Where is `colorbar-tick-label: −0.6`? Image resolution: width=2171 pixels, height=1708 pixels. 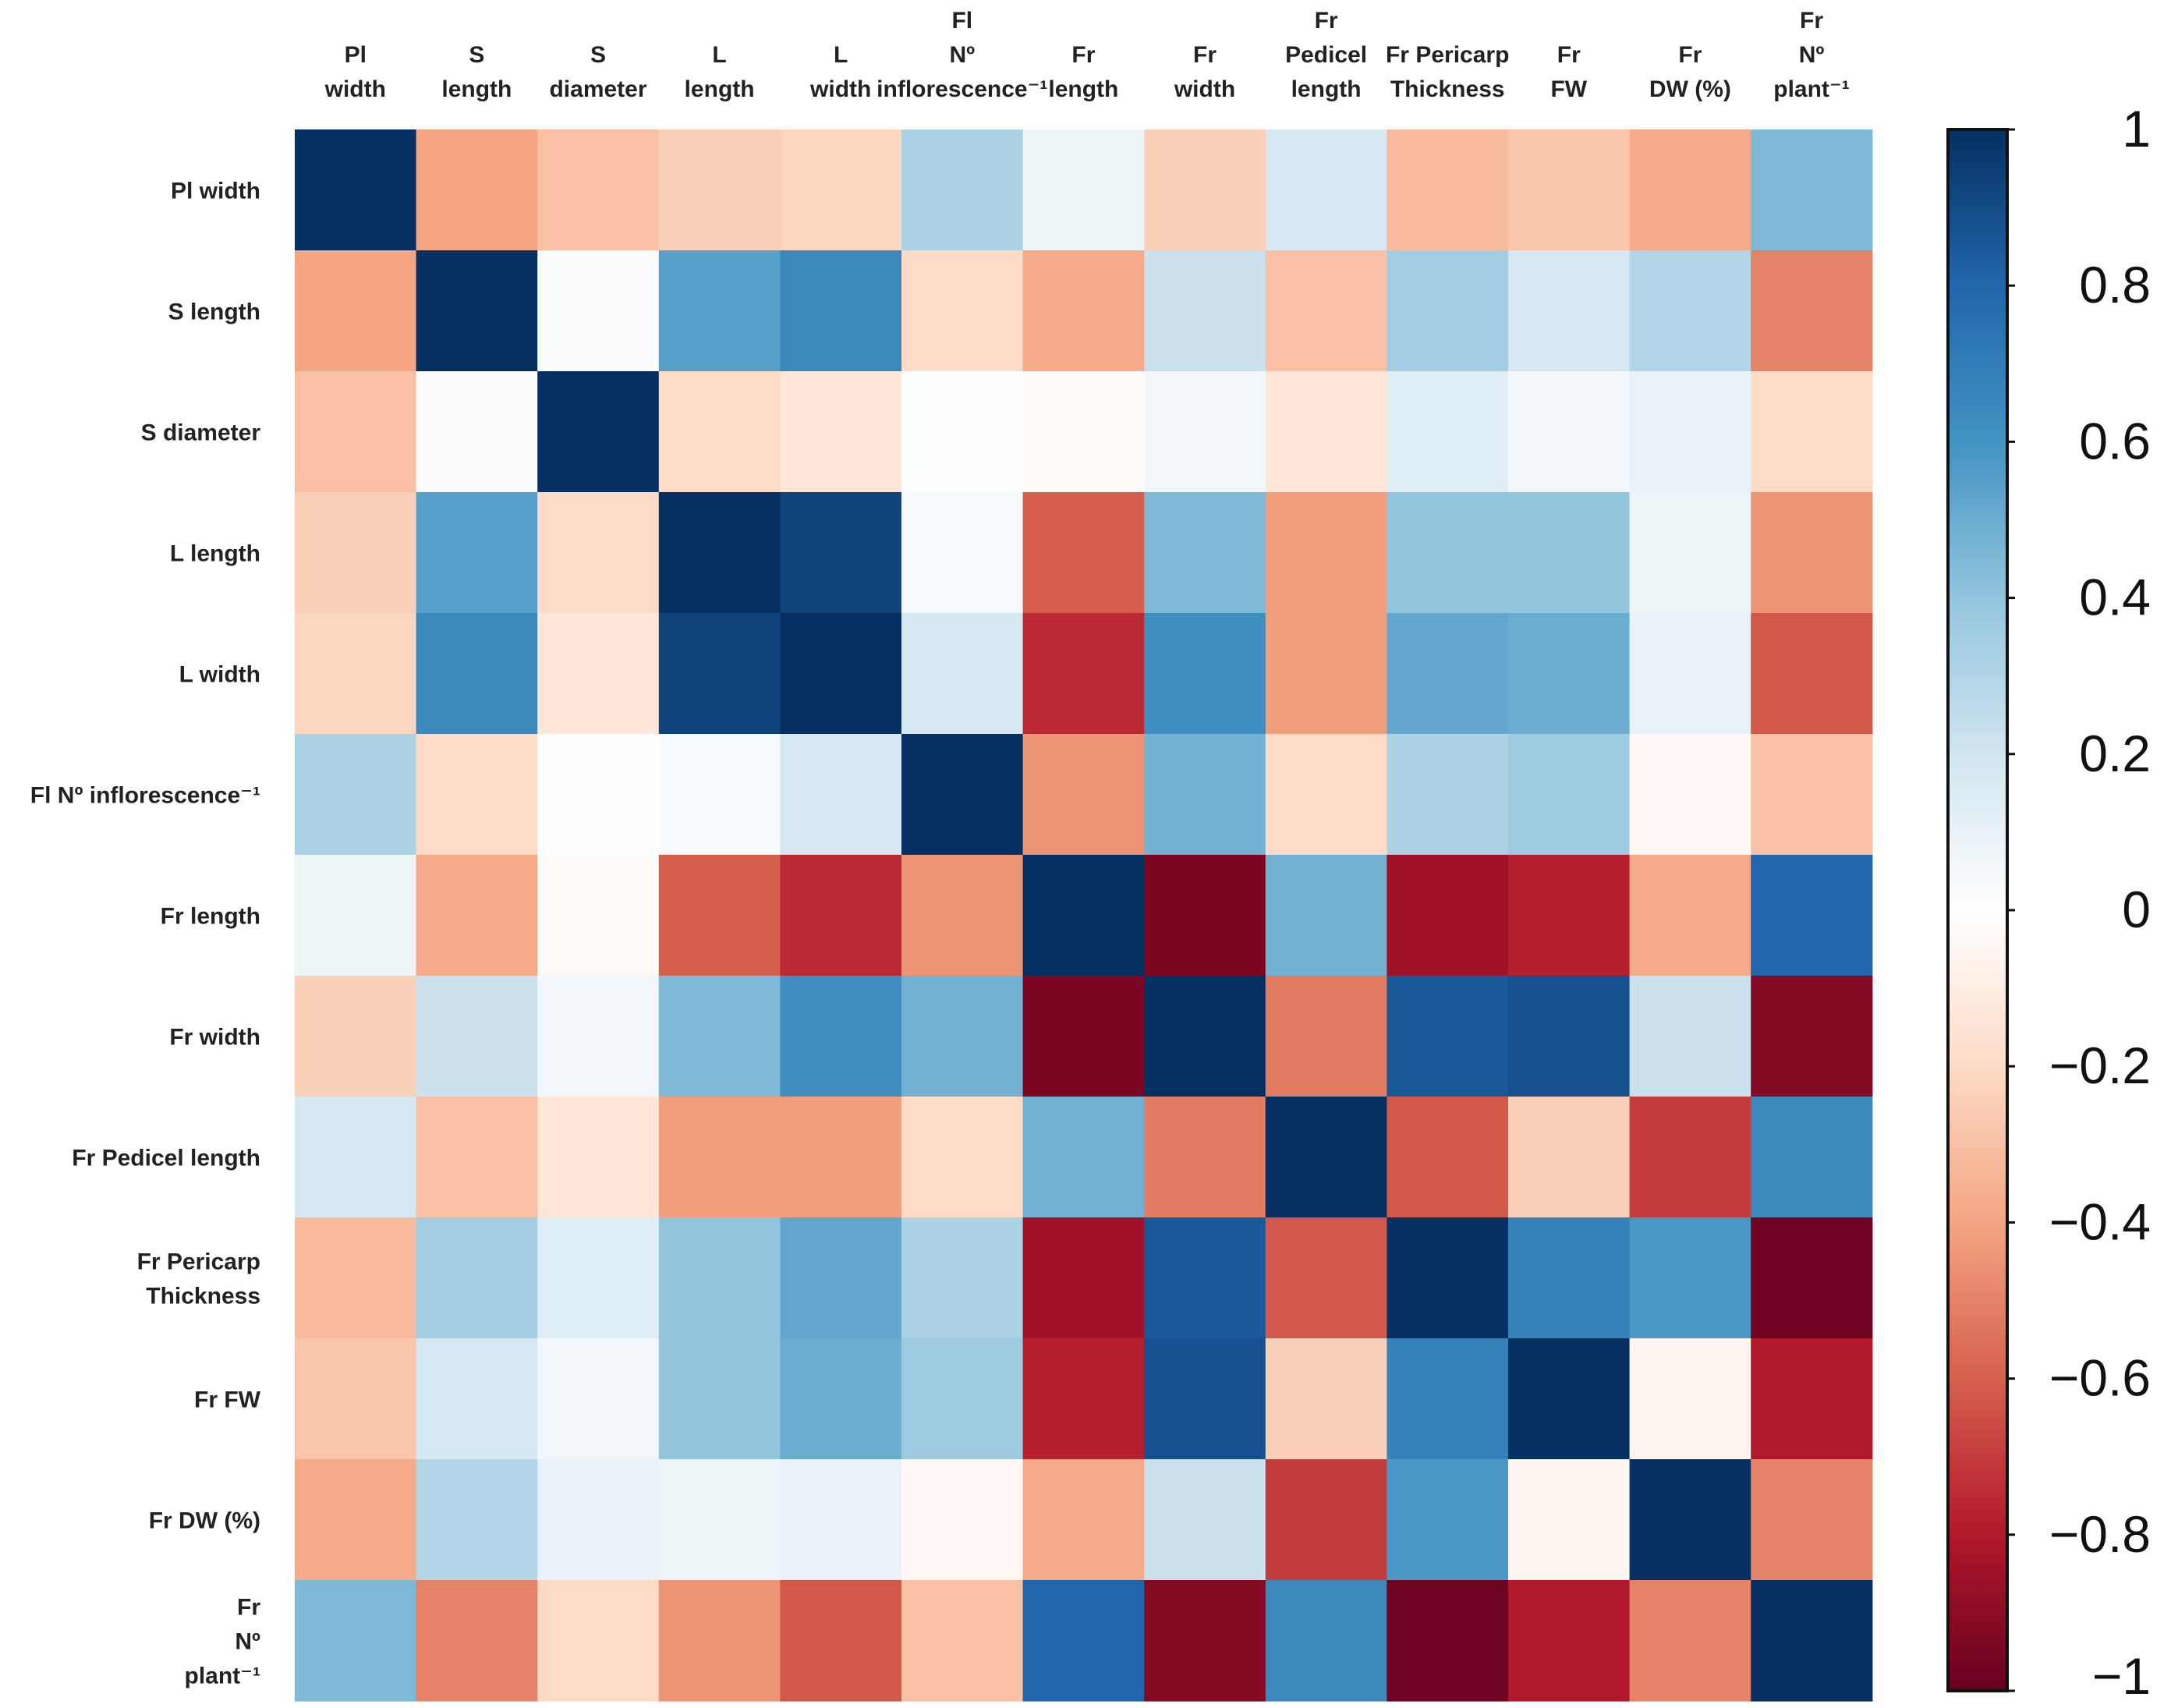
colorbar-tick-label: −0.6 is located at coordinates (2100, 1378).